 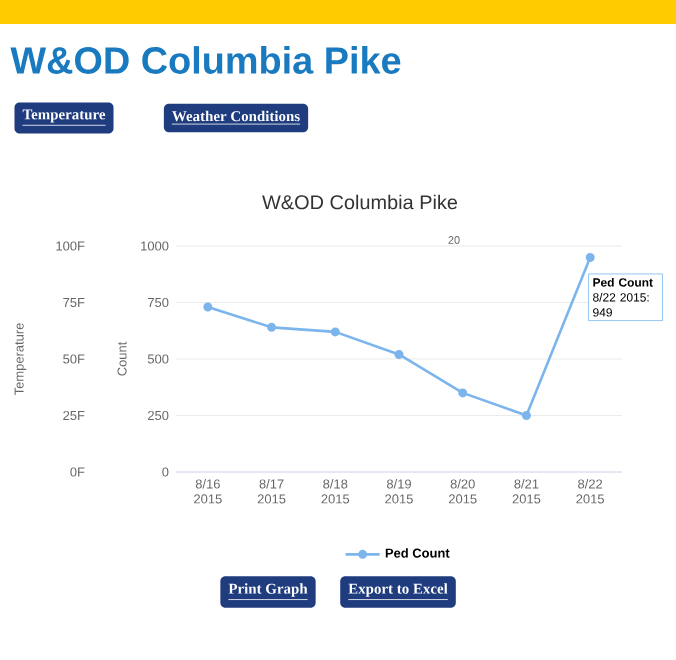 What do you see at coordinates (205, 60) in the screenshot?
I see `text: W&OD Columbia Pike` at bounding box center [205, 60].